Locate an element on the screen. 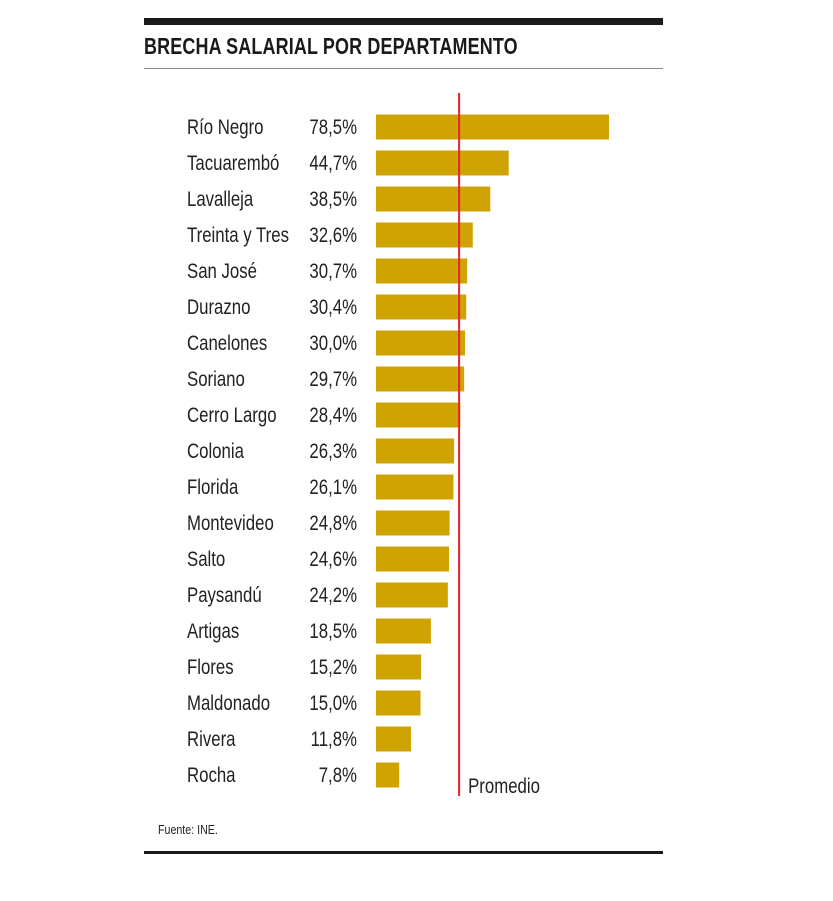  category-label: Cerro Largo is located at coordinates (232, 415).